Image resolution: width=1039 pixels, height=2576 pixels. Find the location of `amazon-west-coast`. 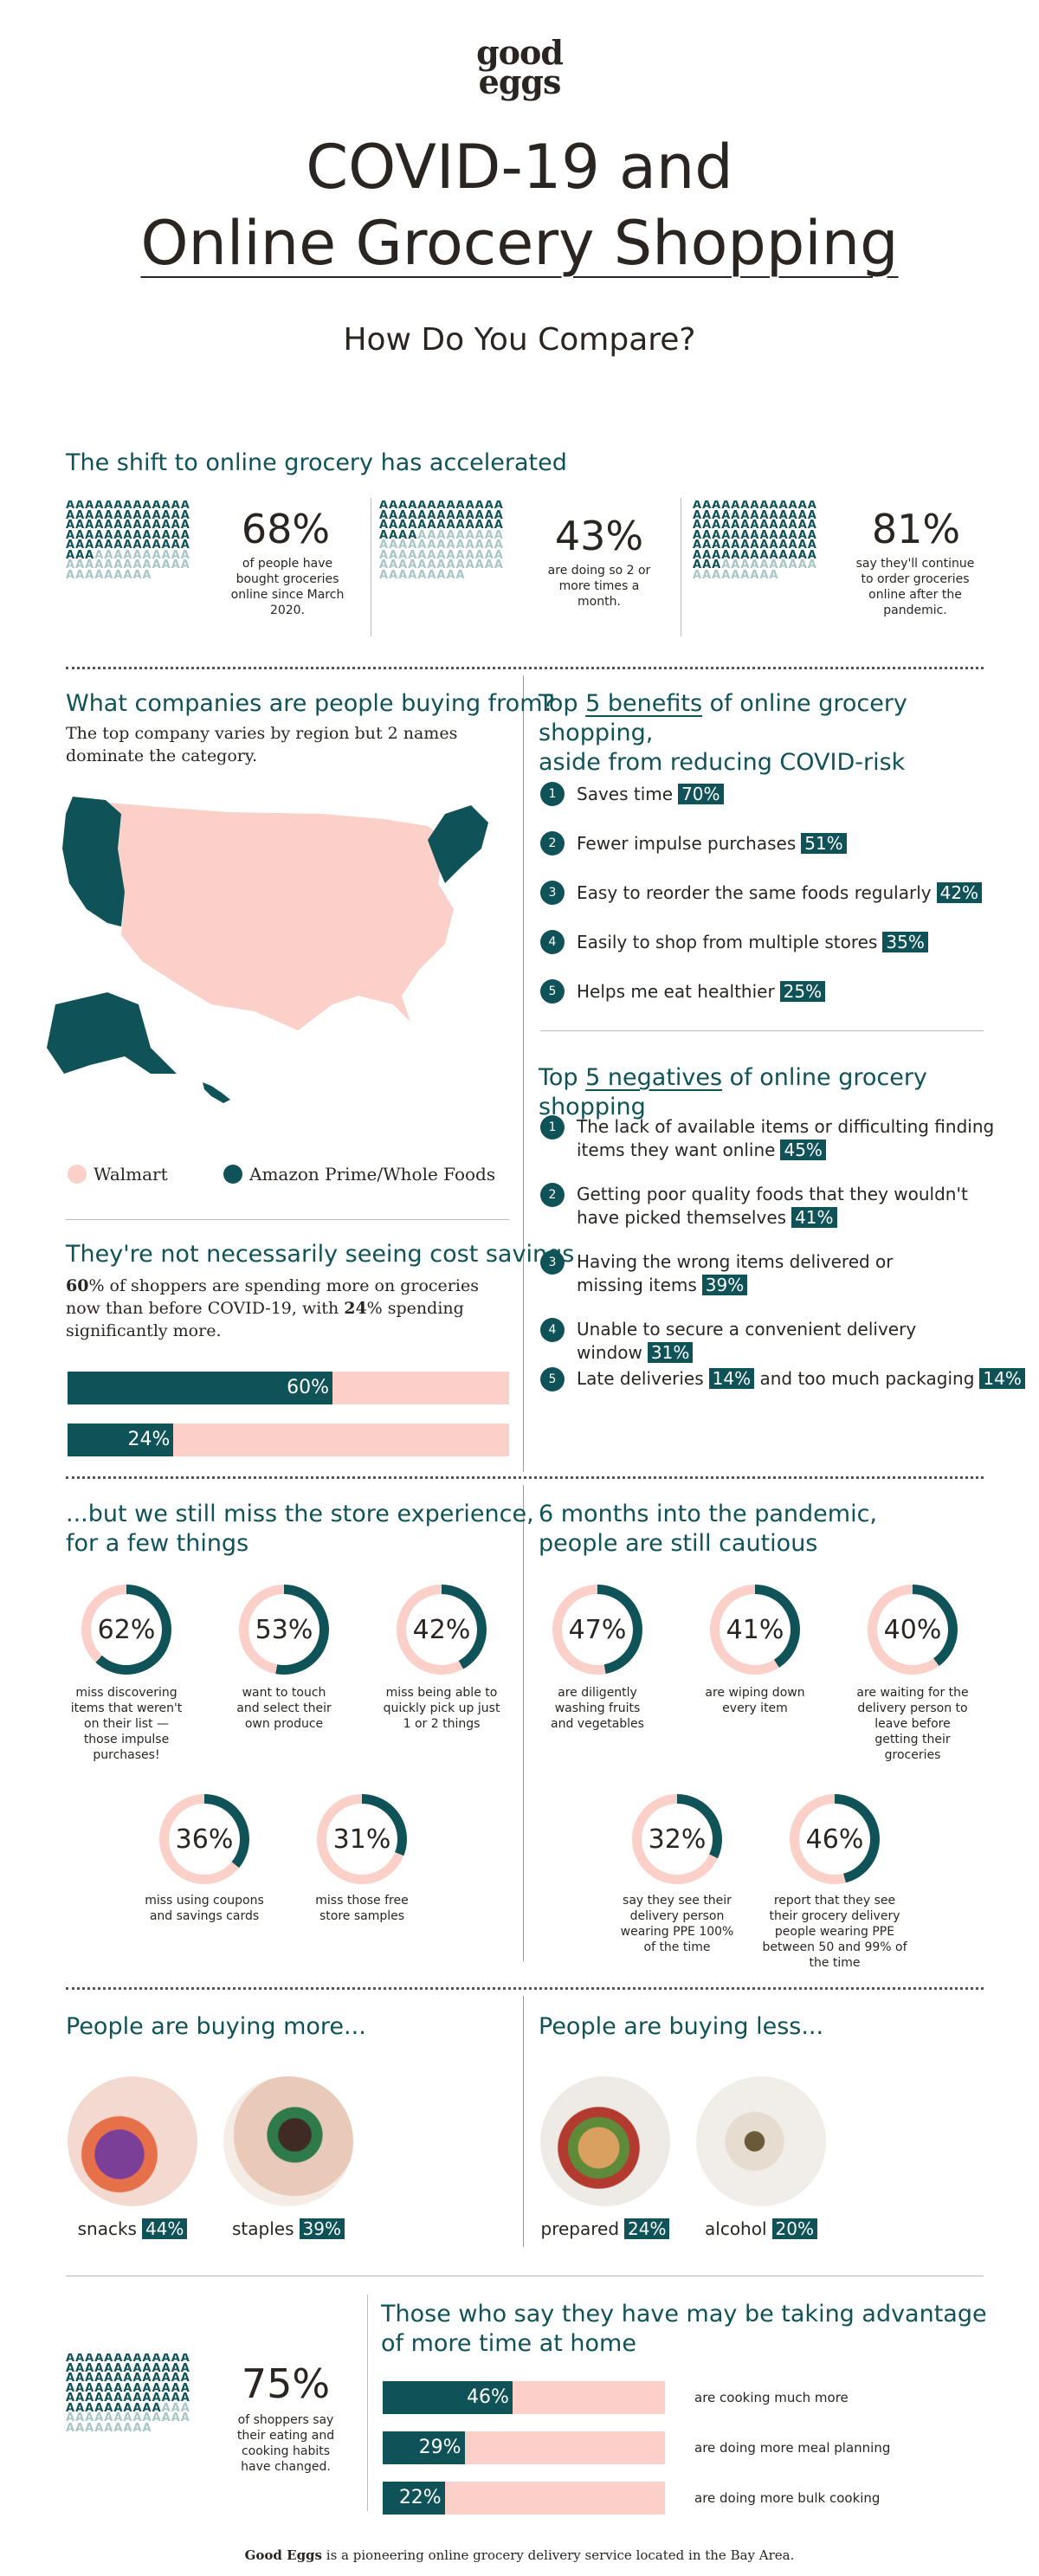

amazon-west-coast is located at coordinates (93, 861).